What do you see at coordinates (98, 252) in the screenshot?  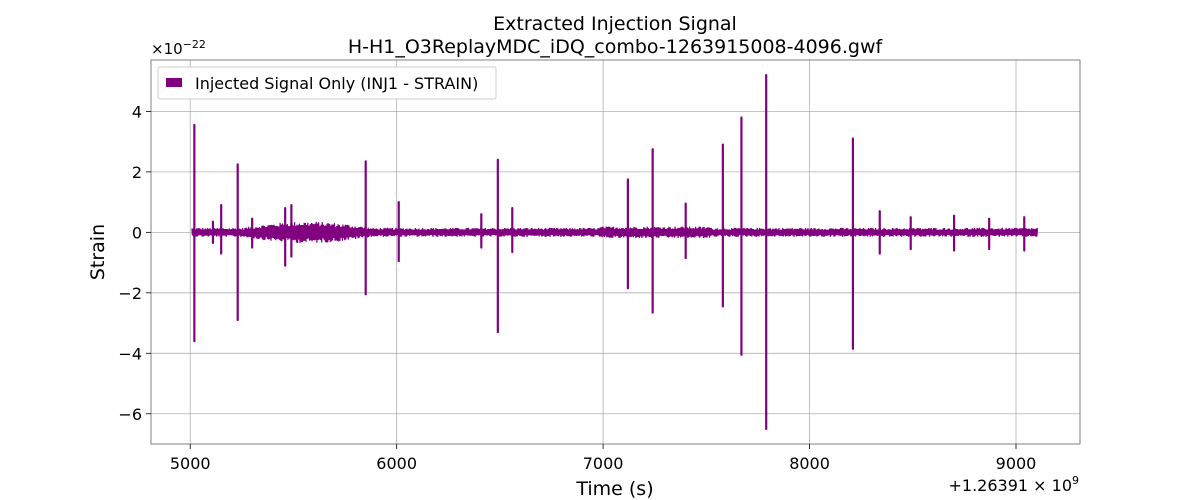 I see `y-axis-label: Strain` at bounding box center [98, 252].